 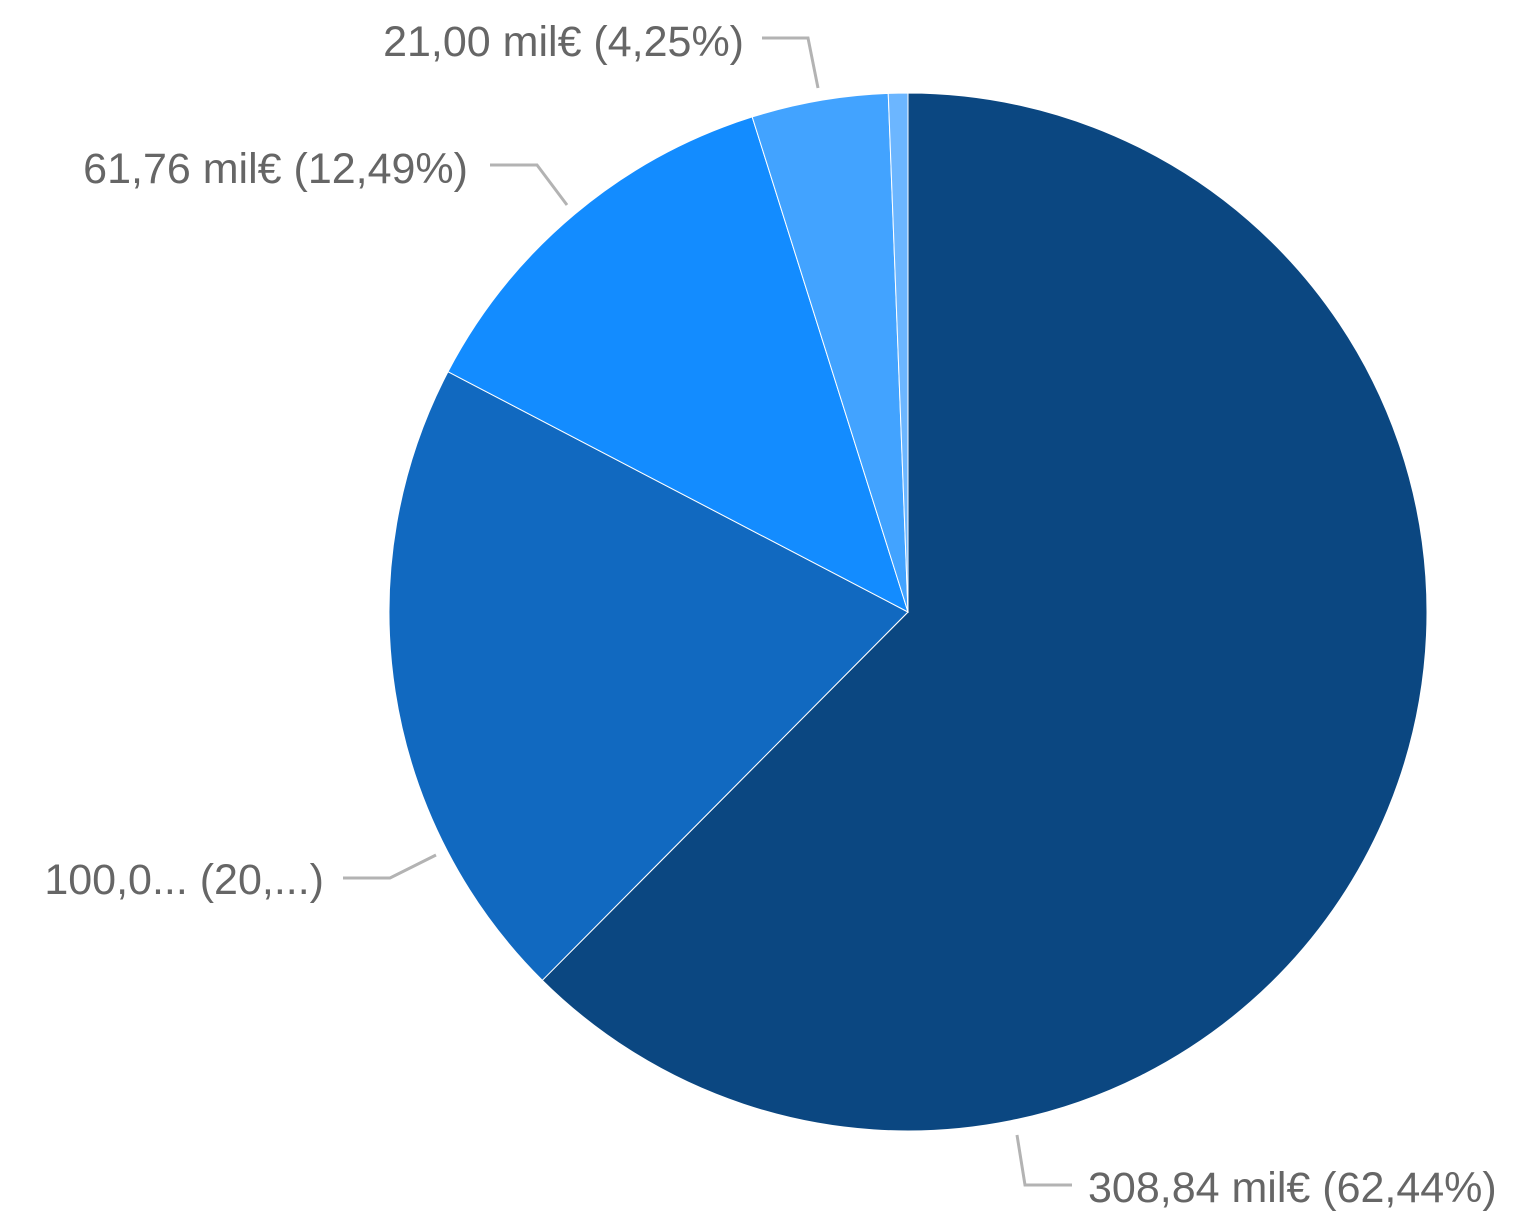 What do you see at coordinates (275, 169) in the screenshot?
I see `data-label-slice-3: 61,76 mil€ (12,49%)` at bounding box center [275, 169].